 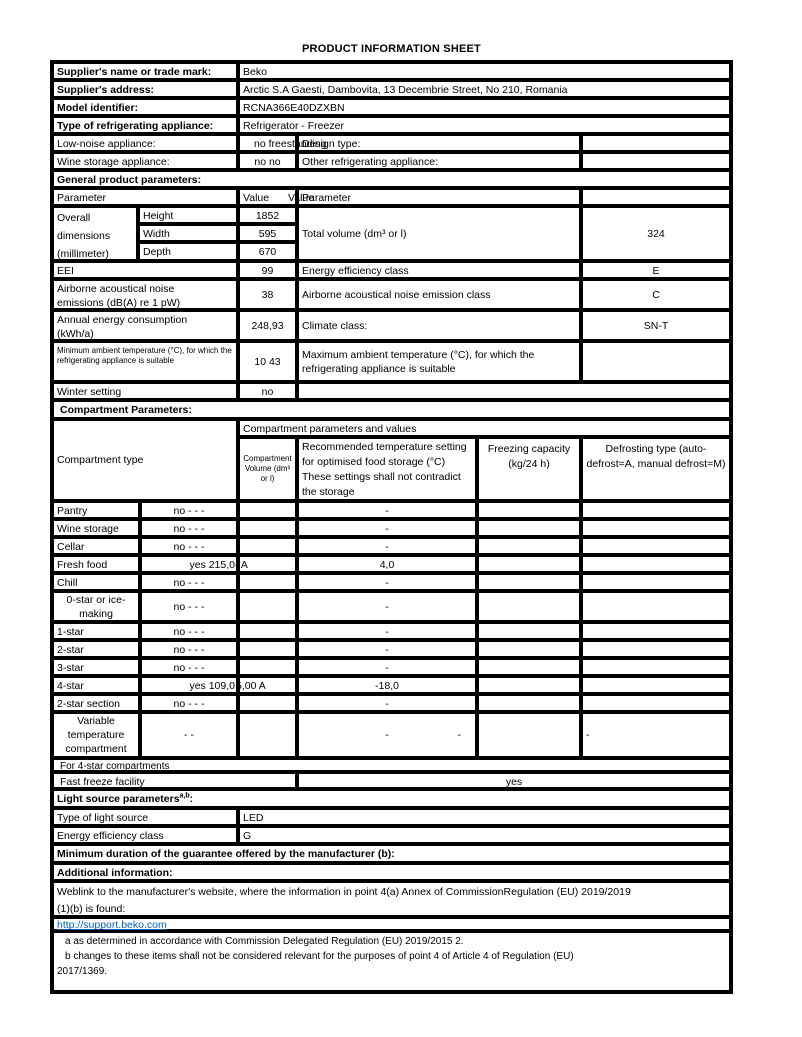 I want to click on annual-energy-label: Annual energy consumption (kWh/a), so click(x=145, y=325).